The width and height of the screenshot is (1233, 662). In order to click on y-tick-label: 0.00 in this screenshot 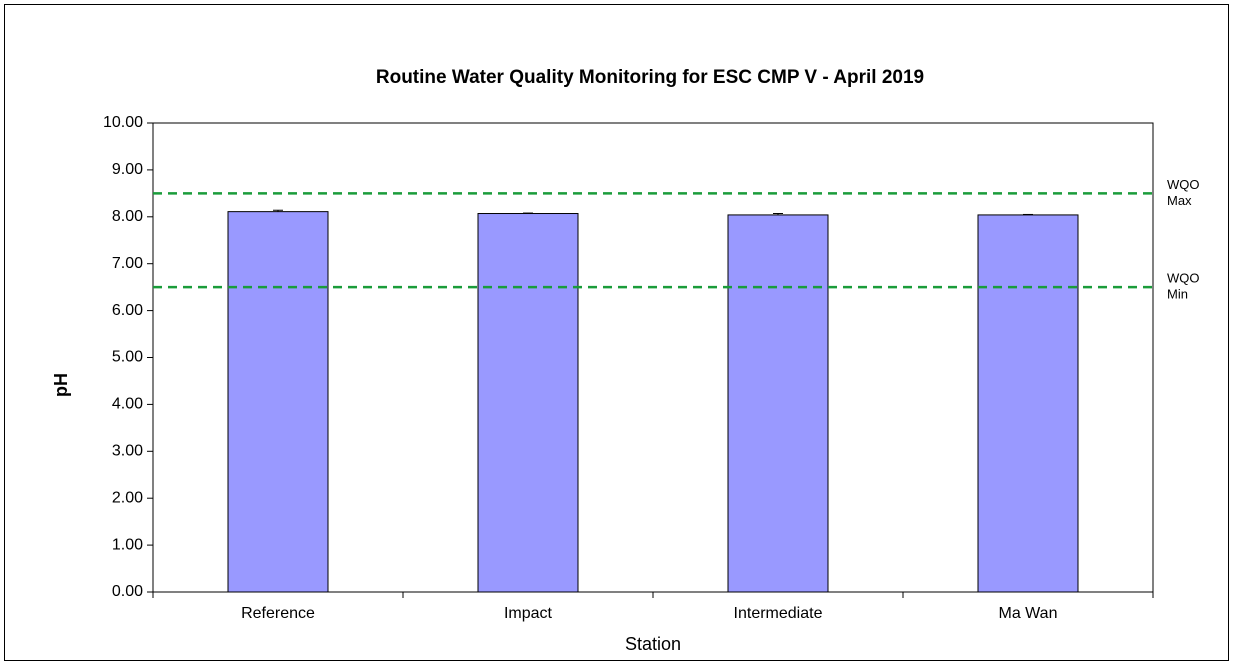, I will do `click(127, 591)`.